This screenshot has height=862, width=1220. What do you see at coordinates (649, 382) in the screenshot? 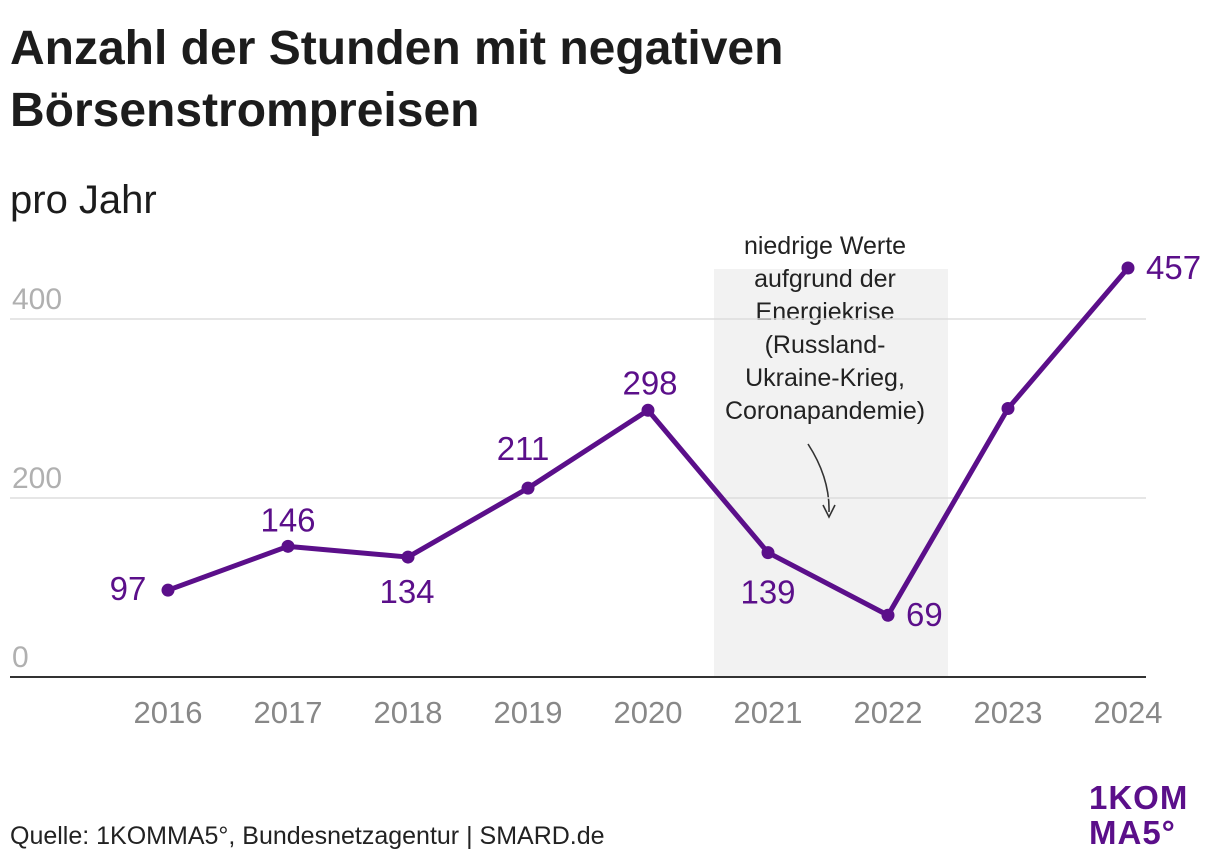
I see `data-label: 298` at bounding box center [649, 382].